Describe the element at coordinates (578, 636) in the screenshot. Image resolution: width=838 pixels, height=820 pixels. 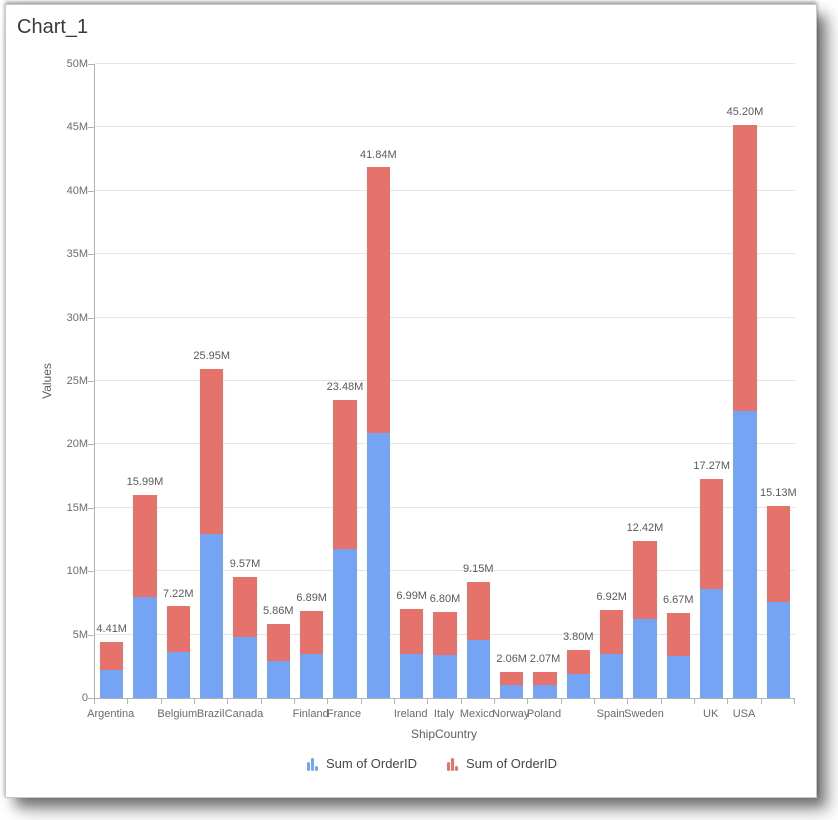
I see `bar-total-label: 3.80M` at that location.